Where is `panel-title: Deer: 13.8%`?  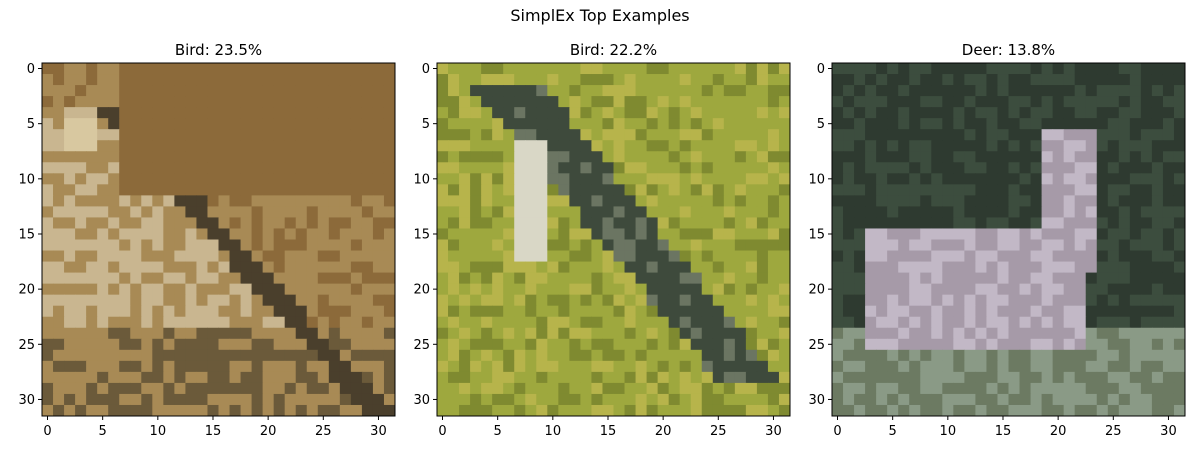 panel-title: Deer: 13.8% is located at coordinates (1008, 50).